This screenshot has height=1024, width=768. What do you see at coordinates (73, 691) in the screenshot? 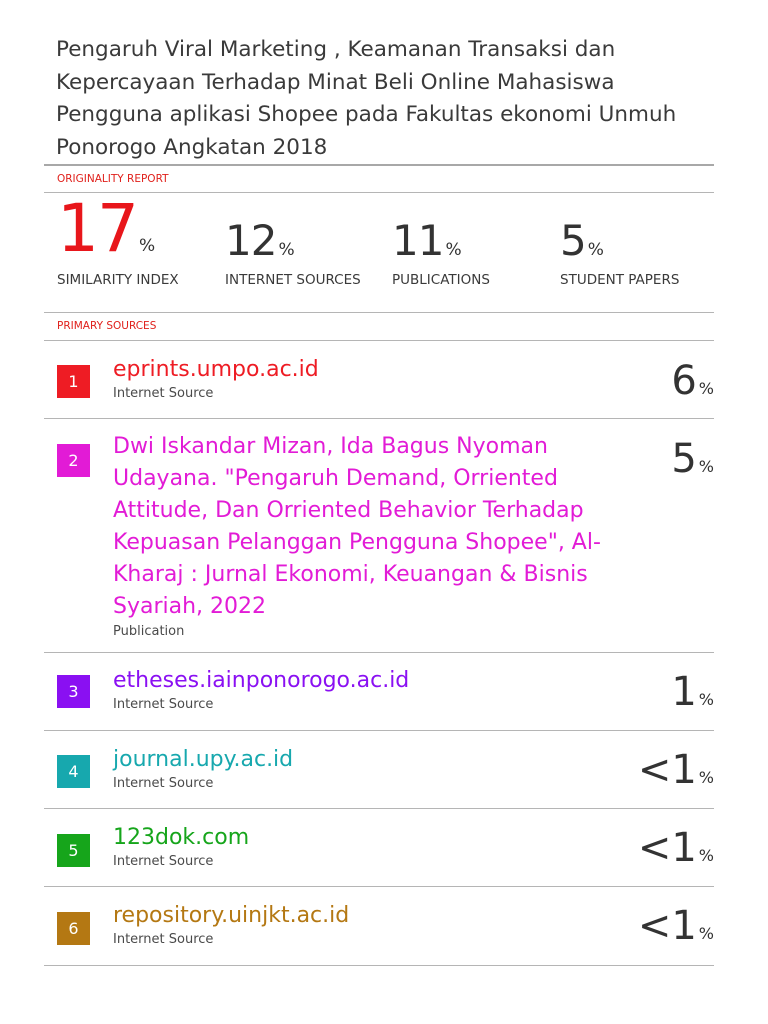
I see `source-rank-badge-3: 3` at bounding box center [73, 691].